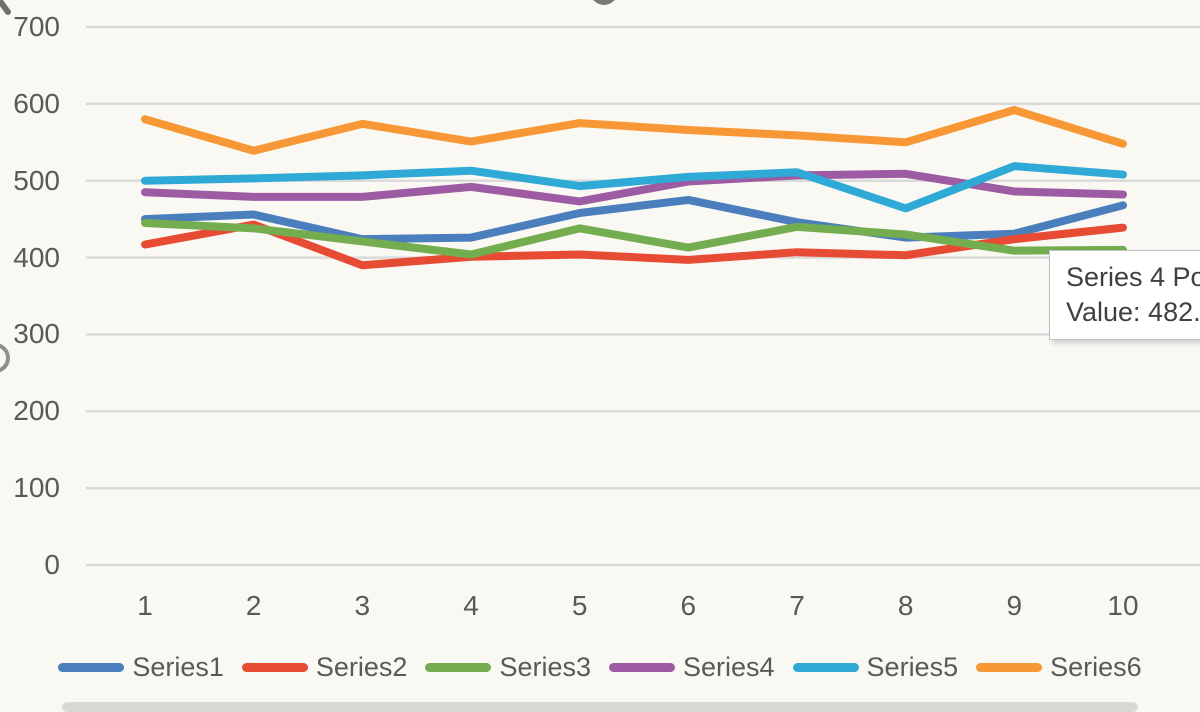 Image resolution: width=1200 pixels, height=712 pixels. I want to click on series-line-series3, so click(634, 238).